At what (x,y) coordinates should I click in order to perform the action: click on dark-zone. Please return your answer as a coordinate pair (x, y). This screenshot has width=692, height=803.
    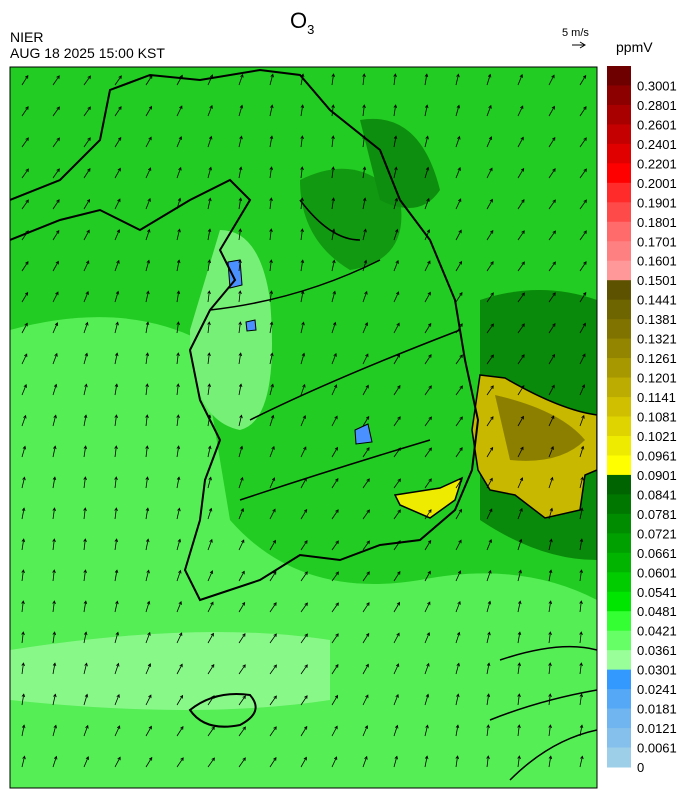
    Looking at the image, I should click on (351, 219).